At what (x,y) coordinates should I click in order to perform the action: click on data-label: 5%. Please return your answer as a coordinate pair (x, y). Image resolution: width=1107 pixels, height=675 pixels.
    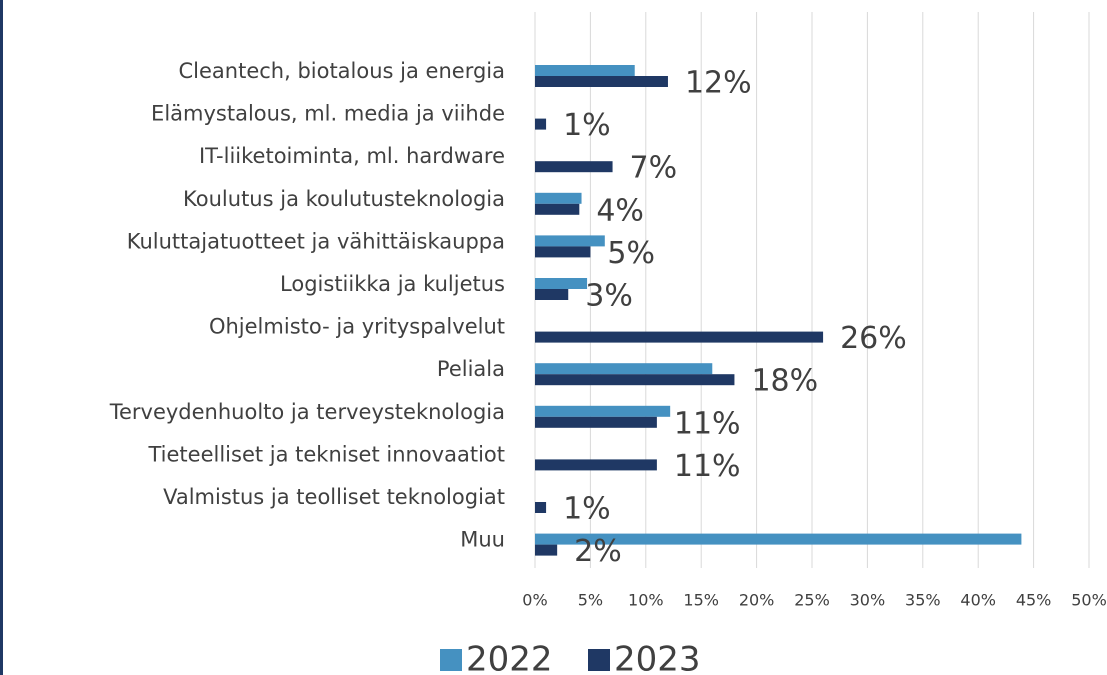
    Looking at the image, I should click on (631, 253).